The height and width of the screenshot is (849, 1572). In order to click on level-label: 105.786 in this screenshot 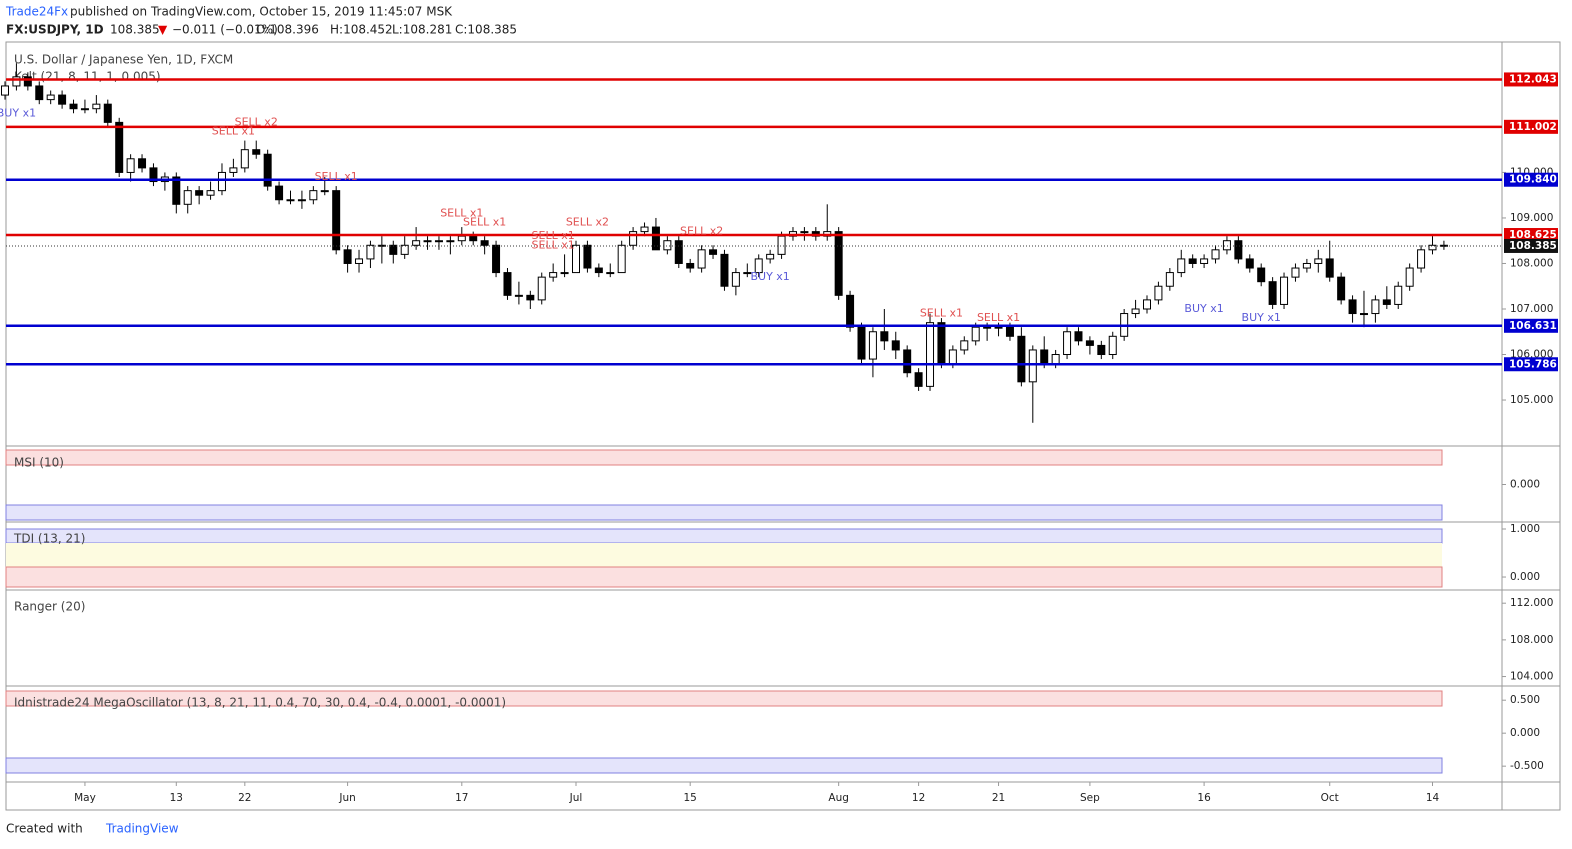, I will do `click(1533, 364)`.